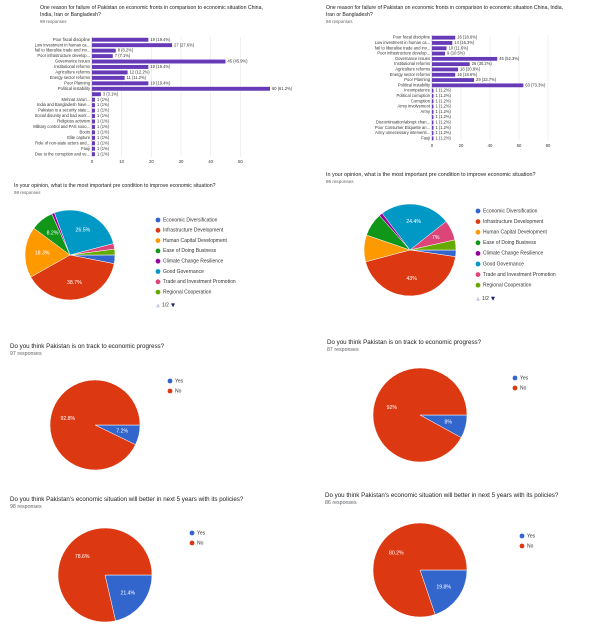  I want to click on legend-label: Economic Diversification, so click(510, 211).